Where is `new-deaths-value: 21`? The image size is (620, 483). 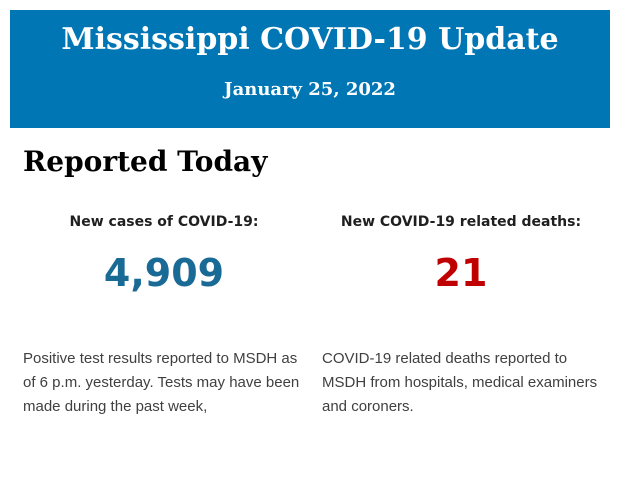 new-deaths-value: 21 is located at coordinates (461, 273).